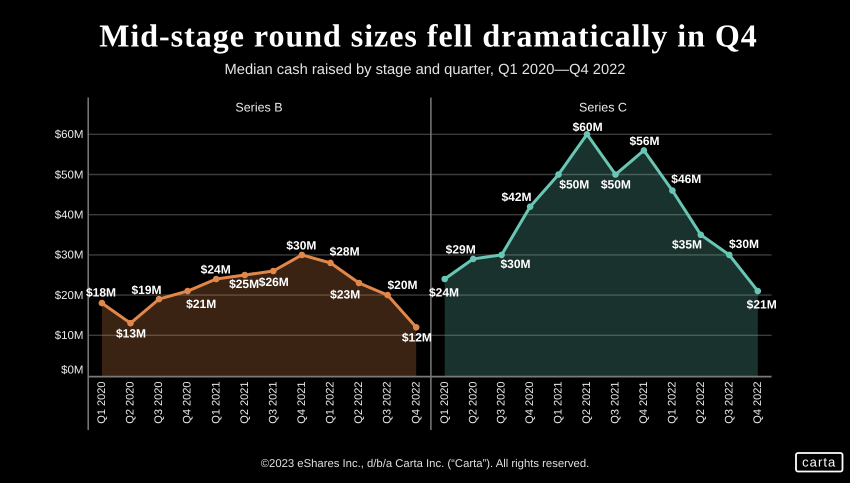  I want to click on svg-text: $13M, so click(131, 334).